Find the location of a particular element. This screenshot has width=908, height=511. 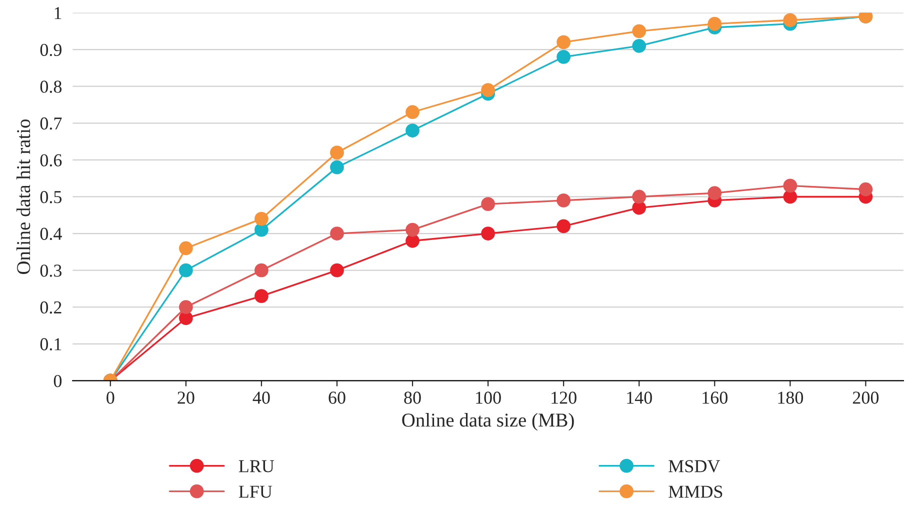

y-axis-title: Online data hit ratio is located at coordinates (23, 196).